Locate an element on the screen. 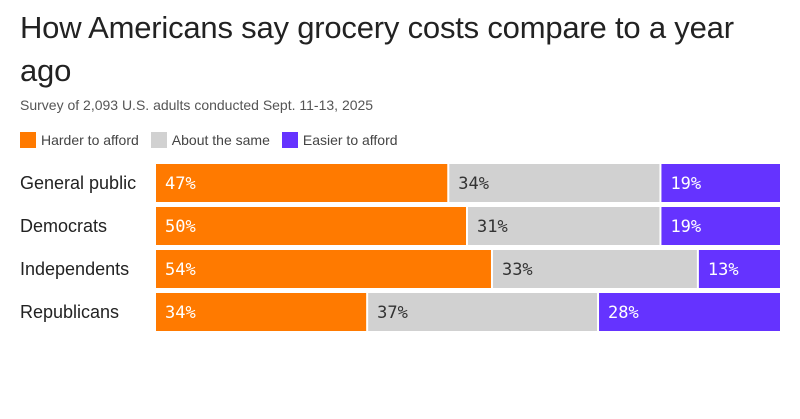 The height and width of the screenshot is (419, 800). bar-democrats-harder is located at coordinates (311, 226).